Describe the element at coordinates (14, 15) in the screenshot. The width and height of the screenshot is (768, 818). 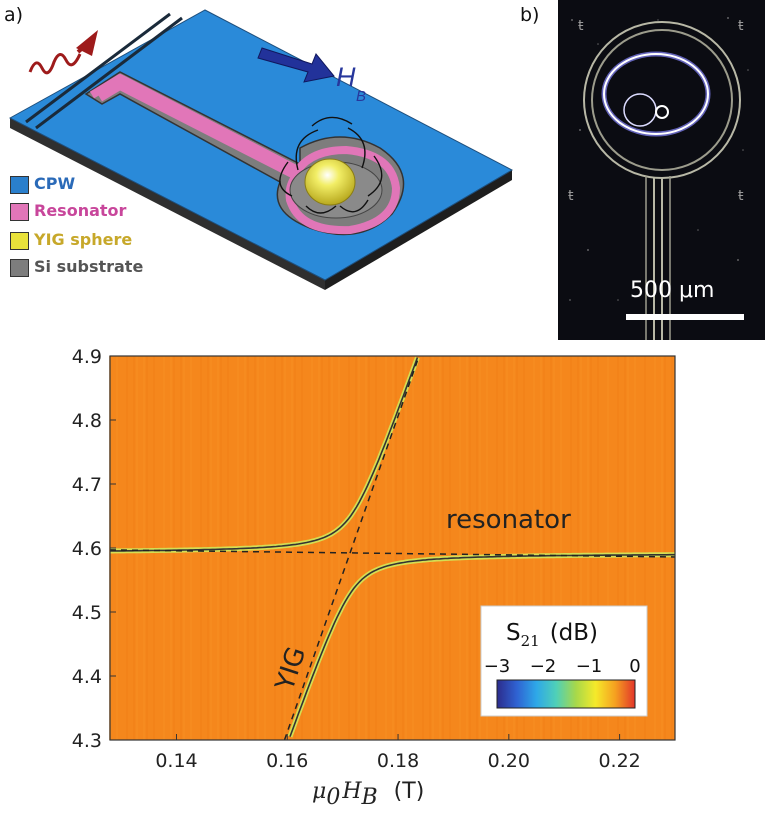
I see `panel-a-label: a)` at that location.